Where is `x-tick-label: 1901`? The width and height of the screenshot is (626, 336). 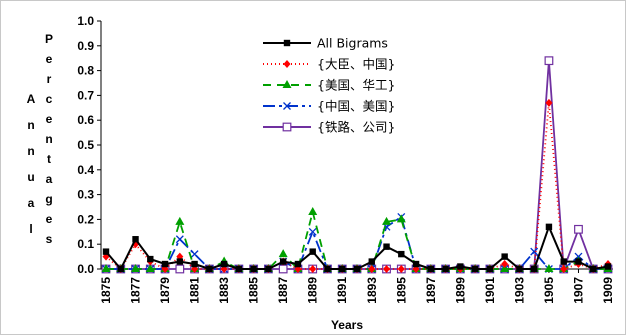 x-tick-label: 1901 is located at coordinates (490, 290).